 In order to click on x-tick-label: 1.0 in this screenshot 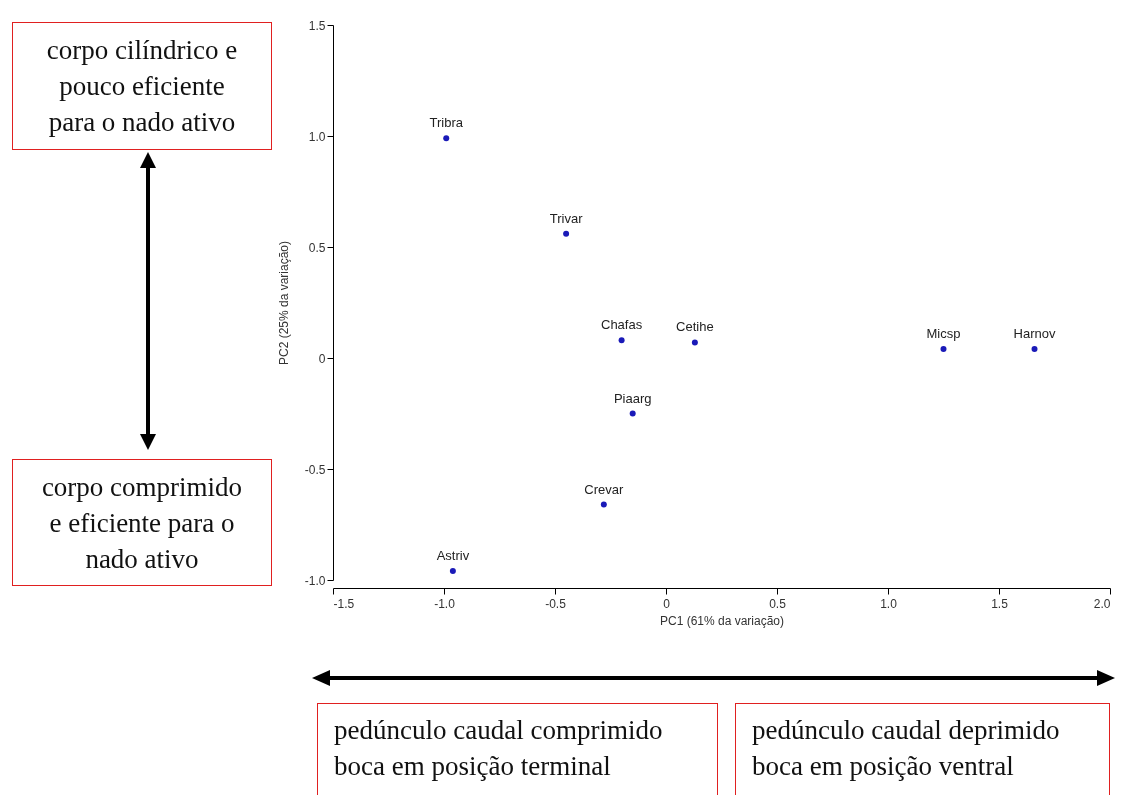, I will do `click(889, 603)`.